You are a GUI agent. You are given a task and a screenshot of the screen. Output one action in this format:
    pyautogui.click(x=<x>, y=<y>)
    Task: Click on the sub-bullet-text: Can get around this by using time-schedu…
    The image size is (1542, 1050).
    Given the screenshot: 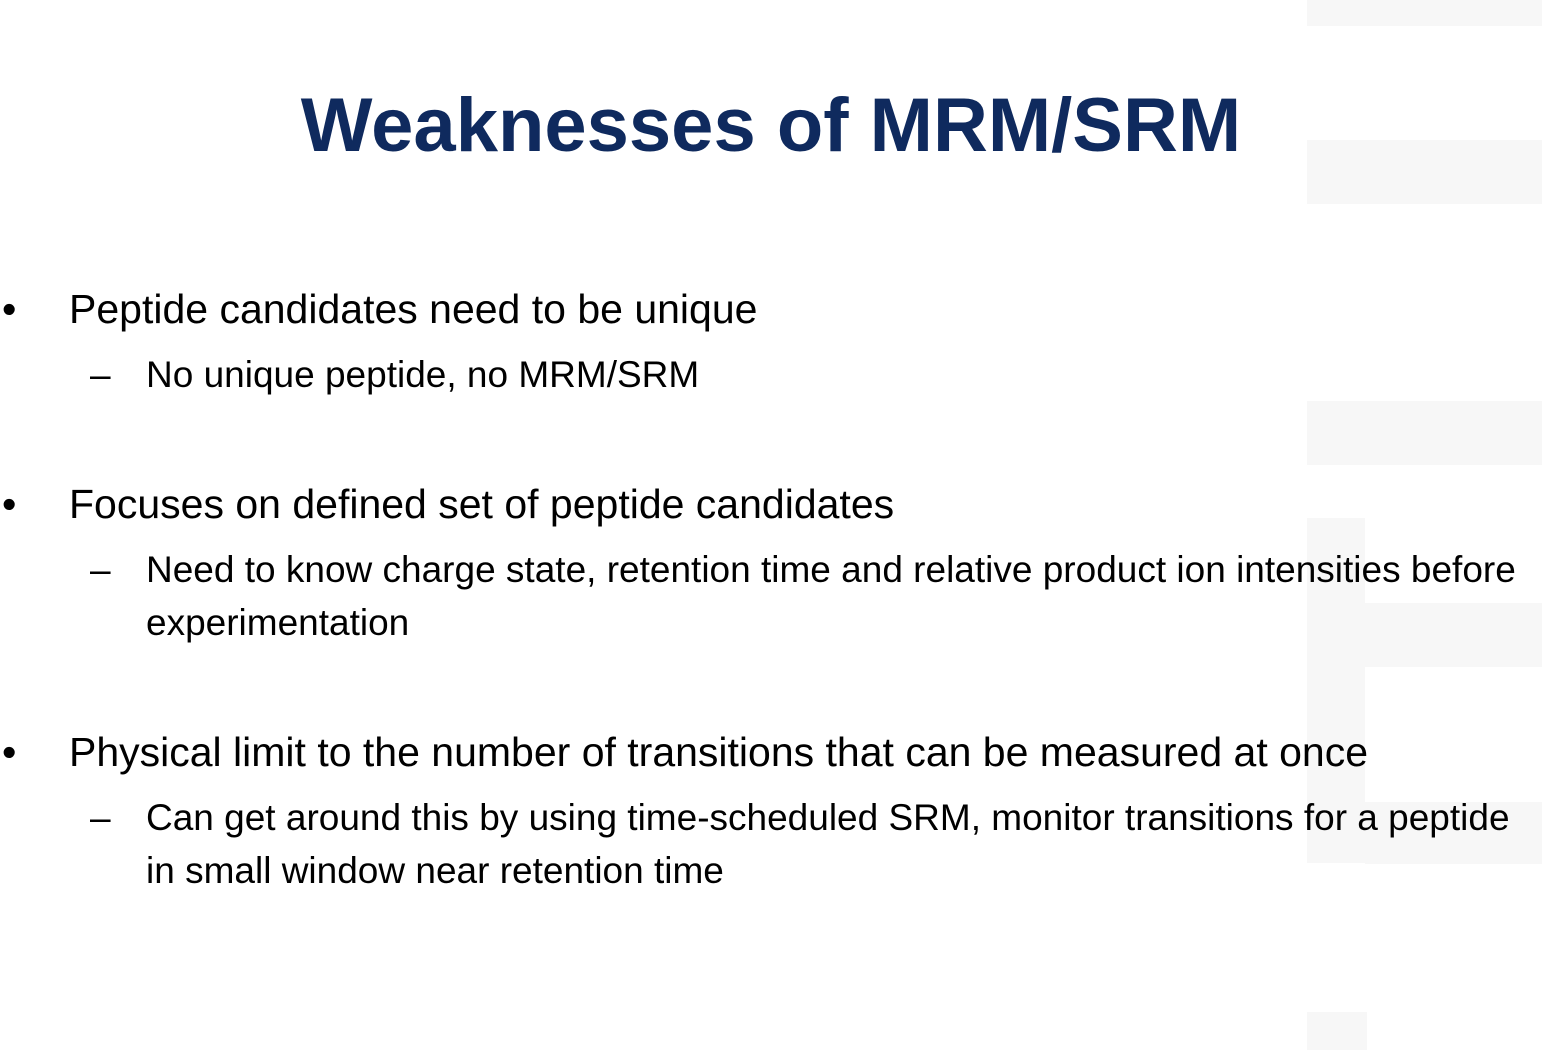 What is the action you would take?
    pyautogui.click(x=828, y=844)
    